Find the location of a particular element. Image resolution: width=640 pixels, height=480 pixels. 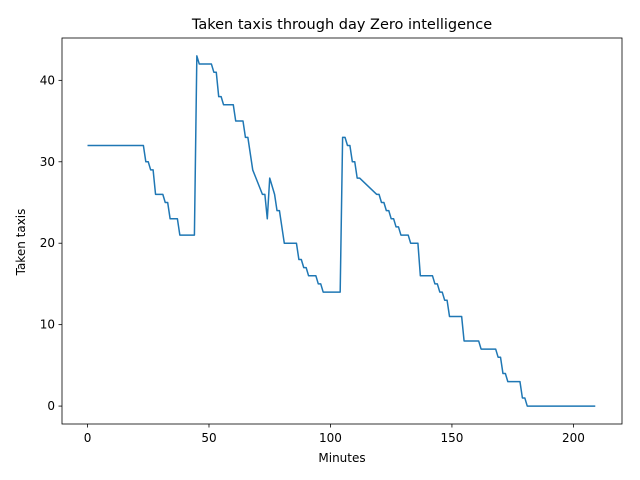

y-tick-label-20: 20 is located at coordinates (47, 243).